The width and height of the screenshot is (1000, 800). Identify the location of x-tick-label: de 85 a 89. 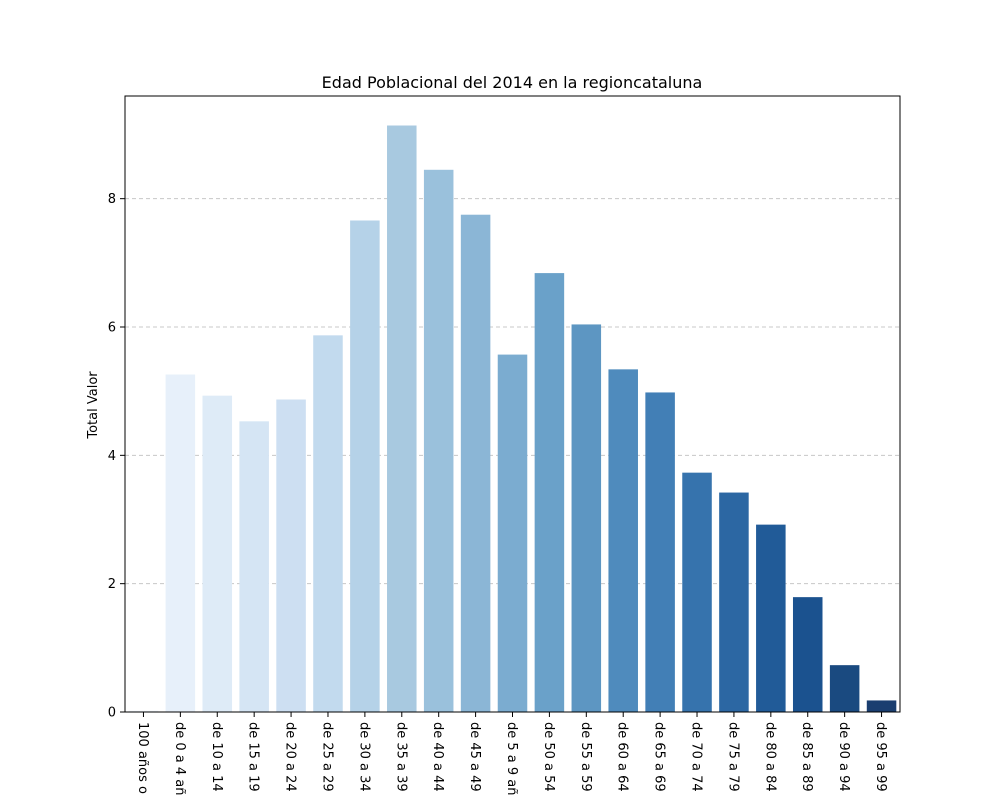
(806, 757).